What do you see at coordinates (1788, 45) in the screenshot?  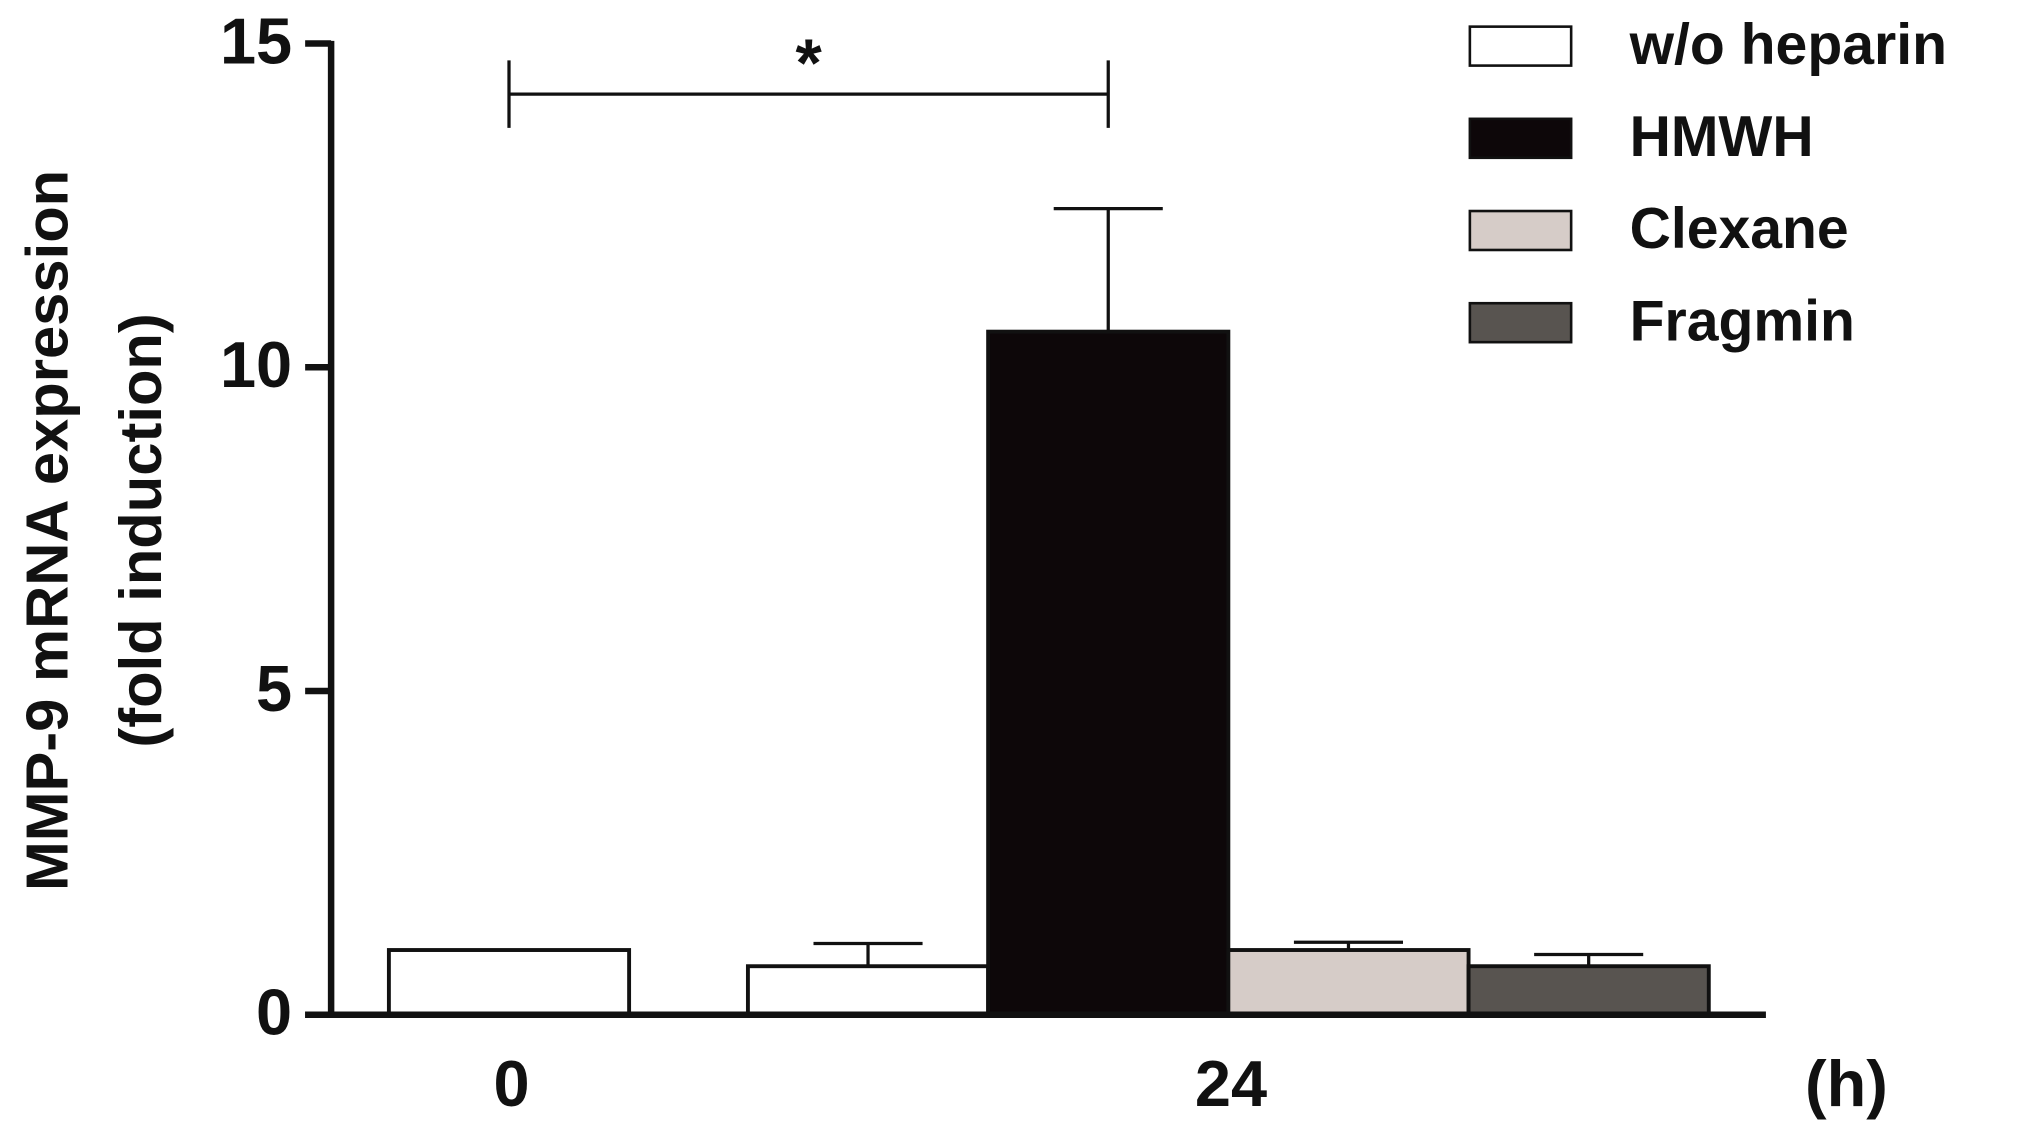 I see `legend-label: w/o heparin` at bounding box center [1788, 45].